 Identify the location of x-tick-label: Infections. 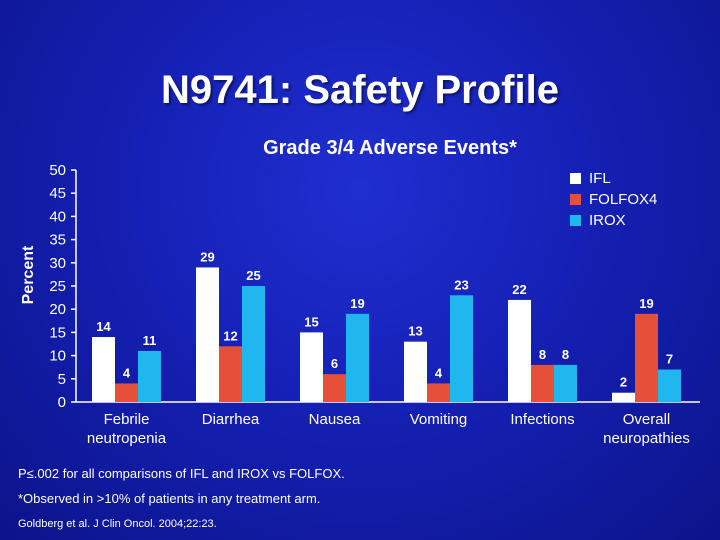
(542, 419).